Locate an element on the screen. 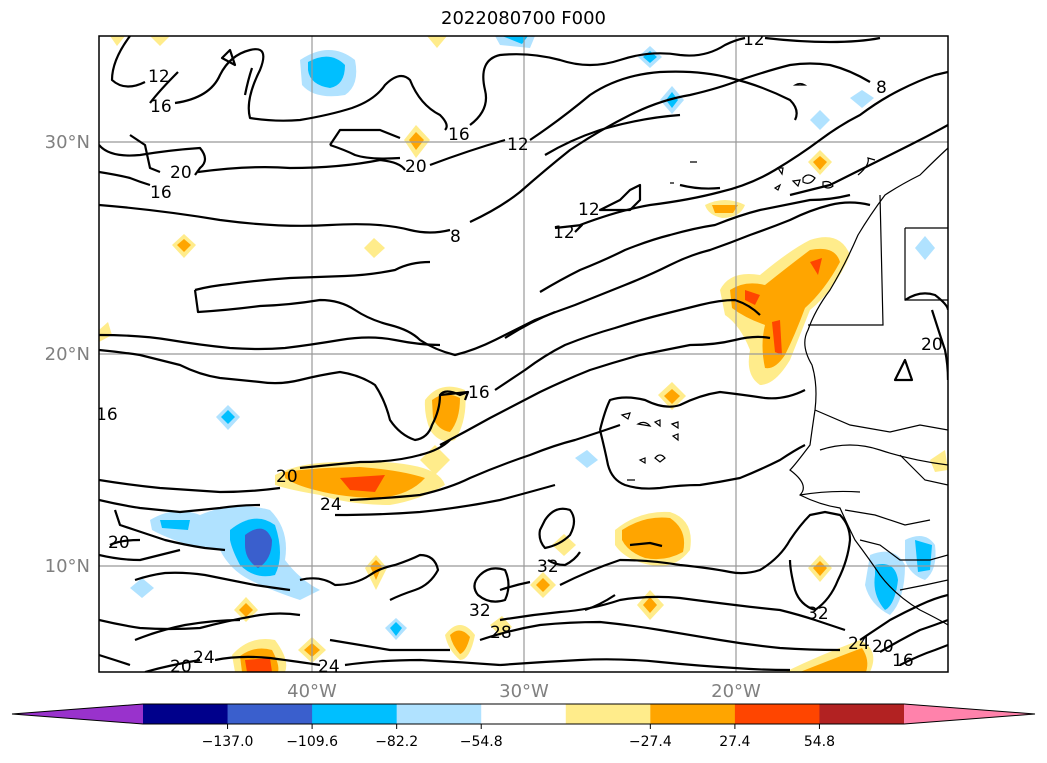 This screenshot has height=763, width=1047. lat-tick-labels: 30°N 20°N 10°N is located at coordinates (67, 354).